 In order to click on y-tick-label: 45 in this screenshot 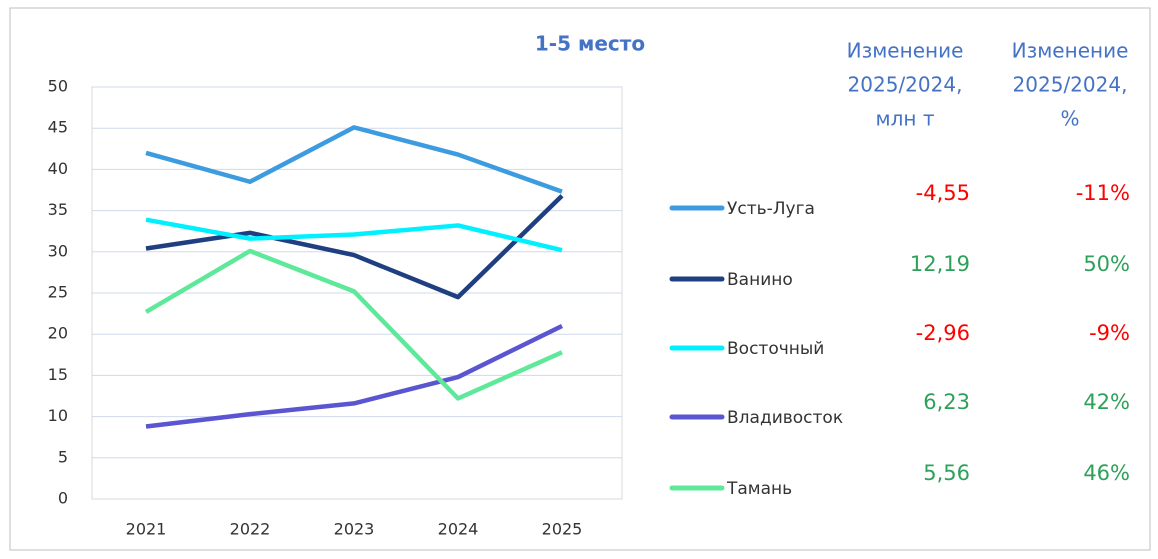, I will do `click(58, 127)`.